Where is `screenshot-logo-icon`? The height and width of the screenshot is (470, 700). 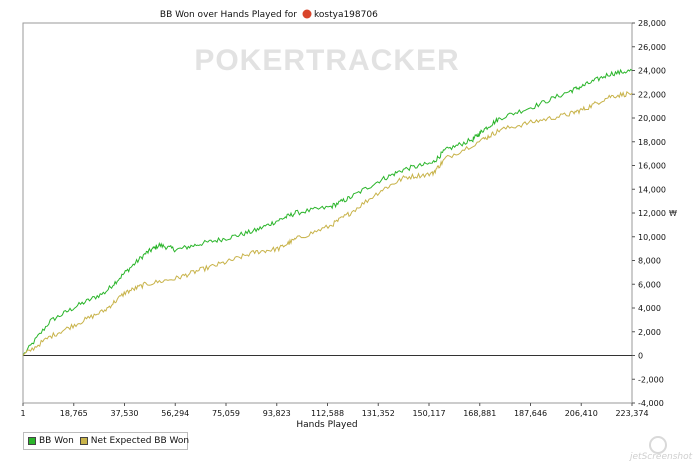 screenshot-logo-icon is located at coordinates (658, 445).